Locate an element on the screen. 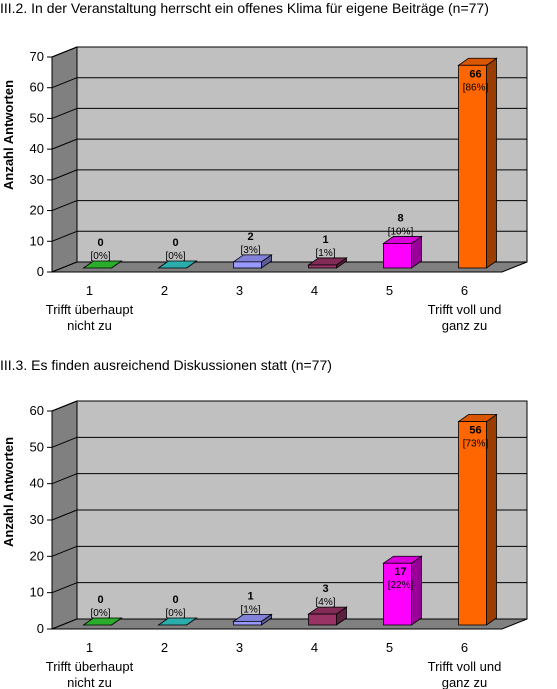  data-label: 56 is located at coordinates (475, 431).